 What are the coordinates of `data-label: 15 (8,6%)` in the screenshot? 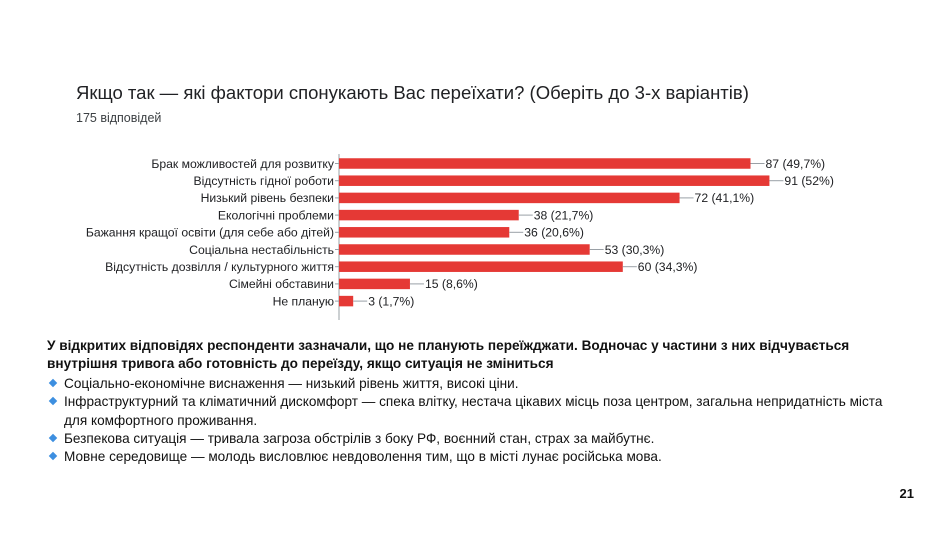 It's located at (451, 284).